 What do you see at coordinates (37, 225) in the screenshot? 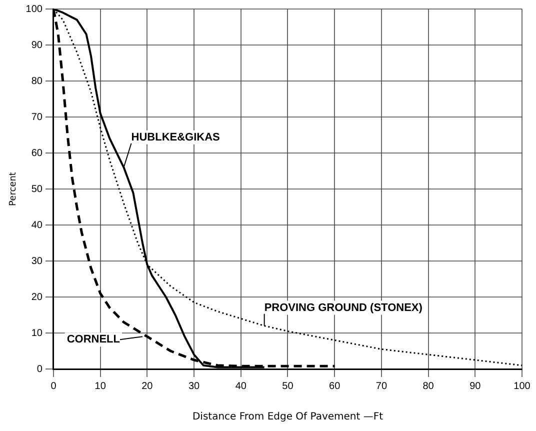
I see `y-tick-label: 40` at bounding box center [37, 225].